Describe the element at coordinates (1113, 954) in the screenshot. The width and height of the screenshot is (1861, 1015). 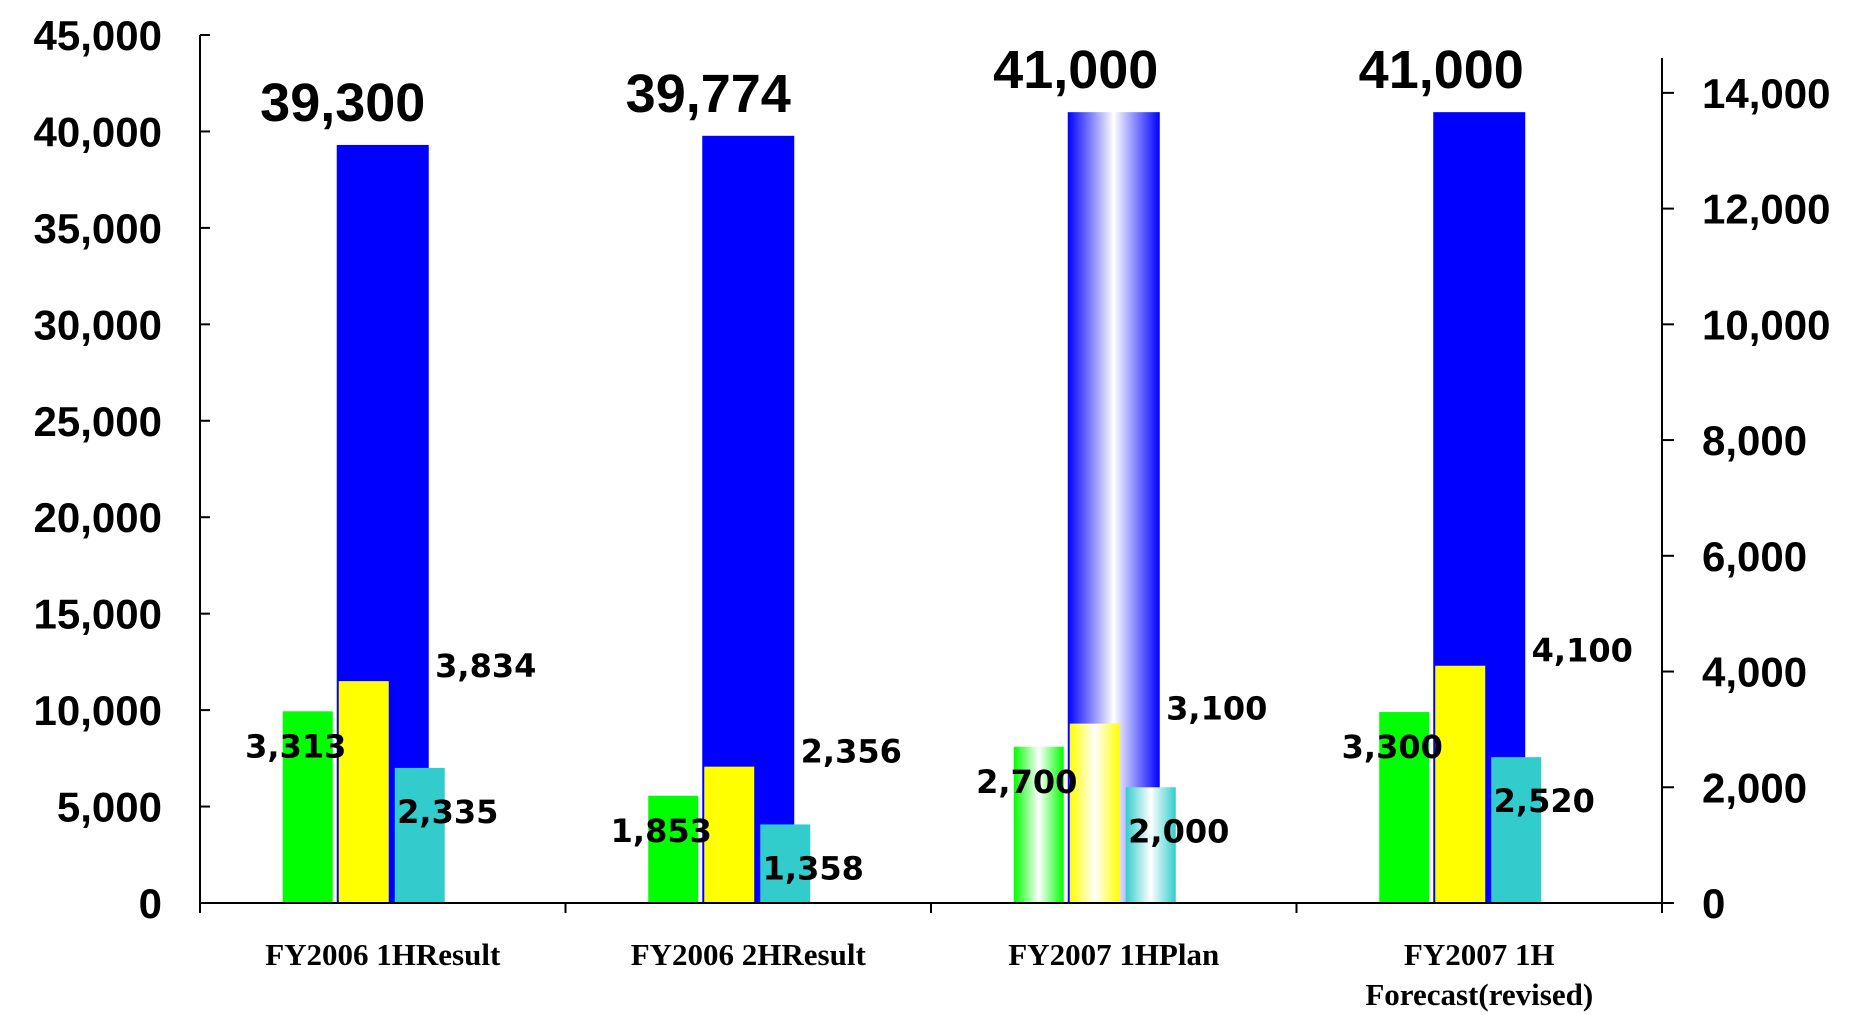
I see `category-label-2: FY2007 1HPlan` at that location.